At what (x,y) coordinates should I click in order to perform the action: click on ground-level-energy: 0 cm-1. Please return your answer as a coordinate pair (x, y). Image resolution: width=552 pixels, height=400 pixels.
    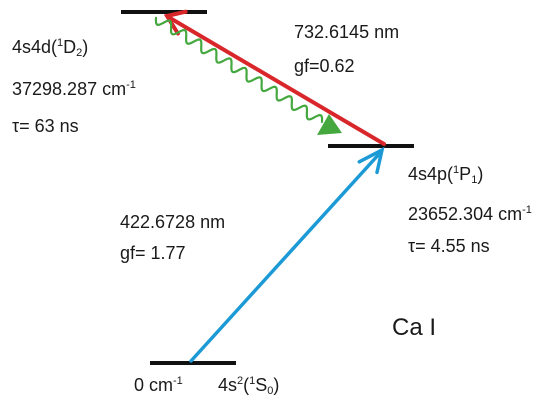
    Looking at the image, I should click on (158, 385).